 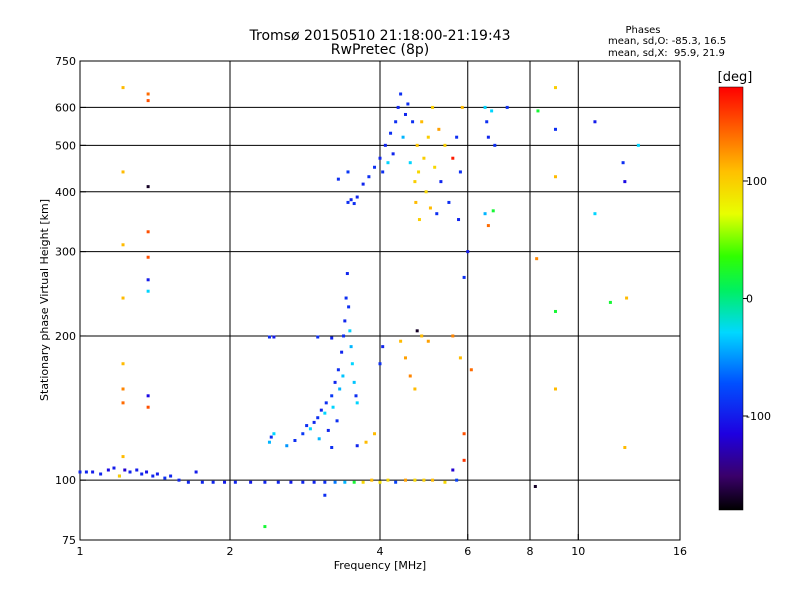 I want to click on y-tick-label: 400, so click(x=65, y=192).